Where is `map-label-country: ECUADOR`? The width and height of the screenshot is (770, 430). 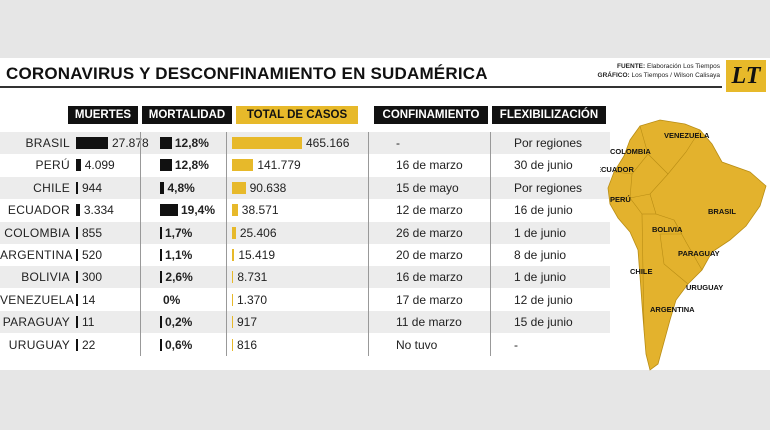 map-label-country: ECUADOR is located at coordinates (617, 169).